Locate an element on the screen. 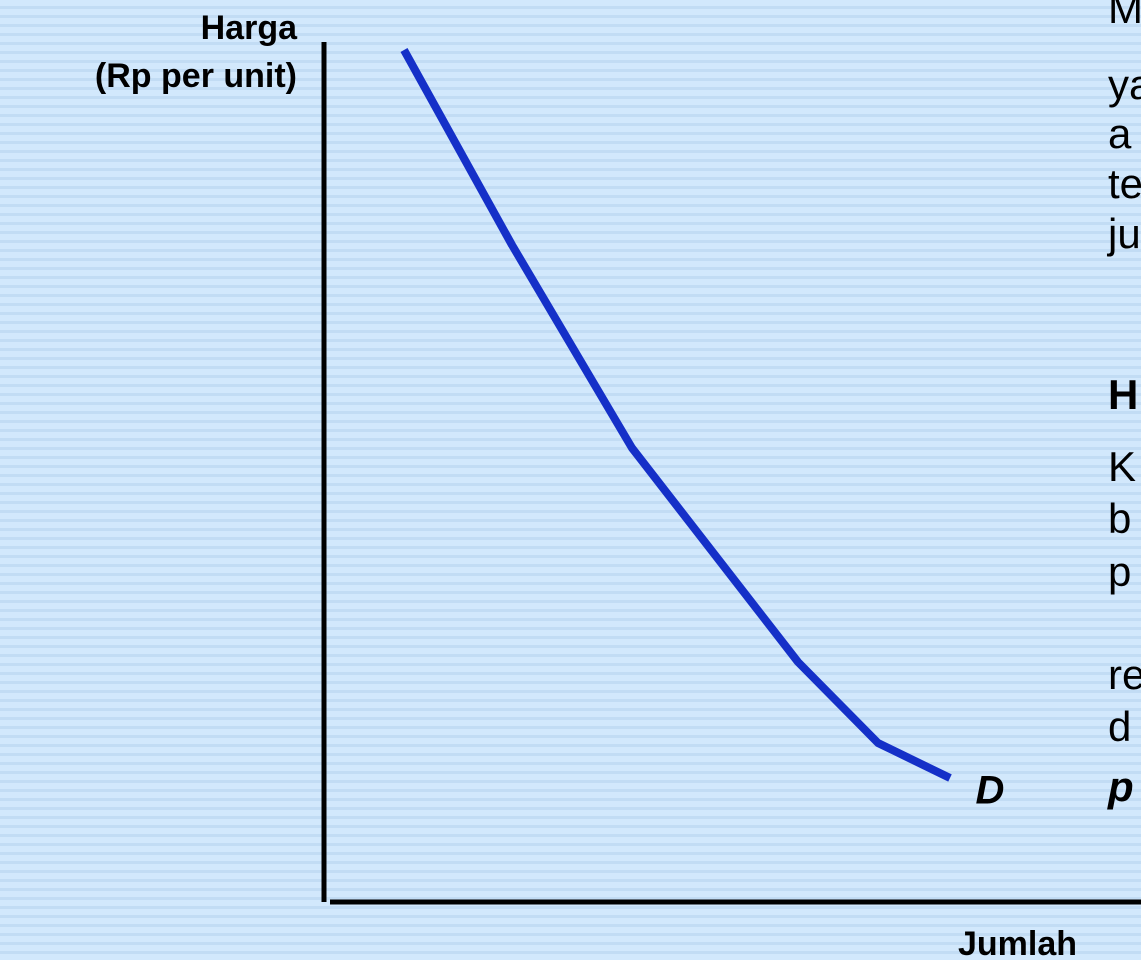 This screenshot has height=960, width=1141. side-emphasis: p is located at coordinates (1120, 786).